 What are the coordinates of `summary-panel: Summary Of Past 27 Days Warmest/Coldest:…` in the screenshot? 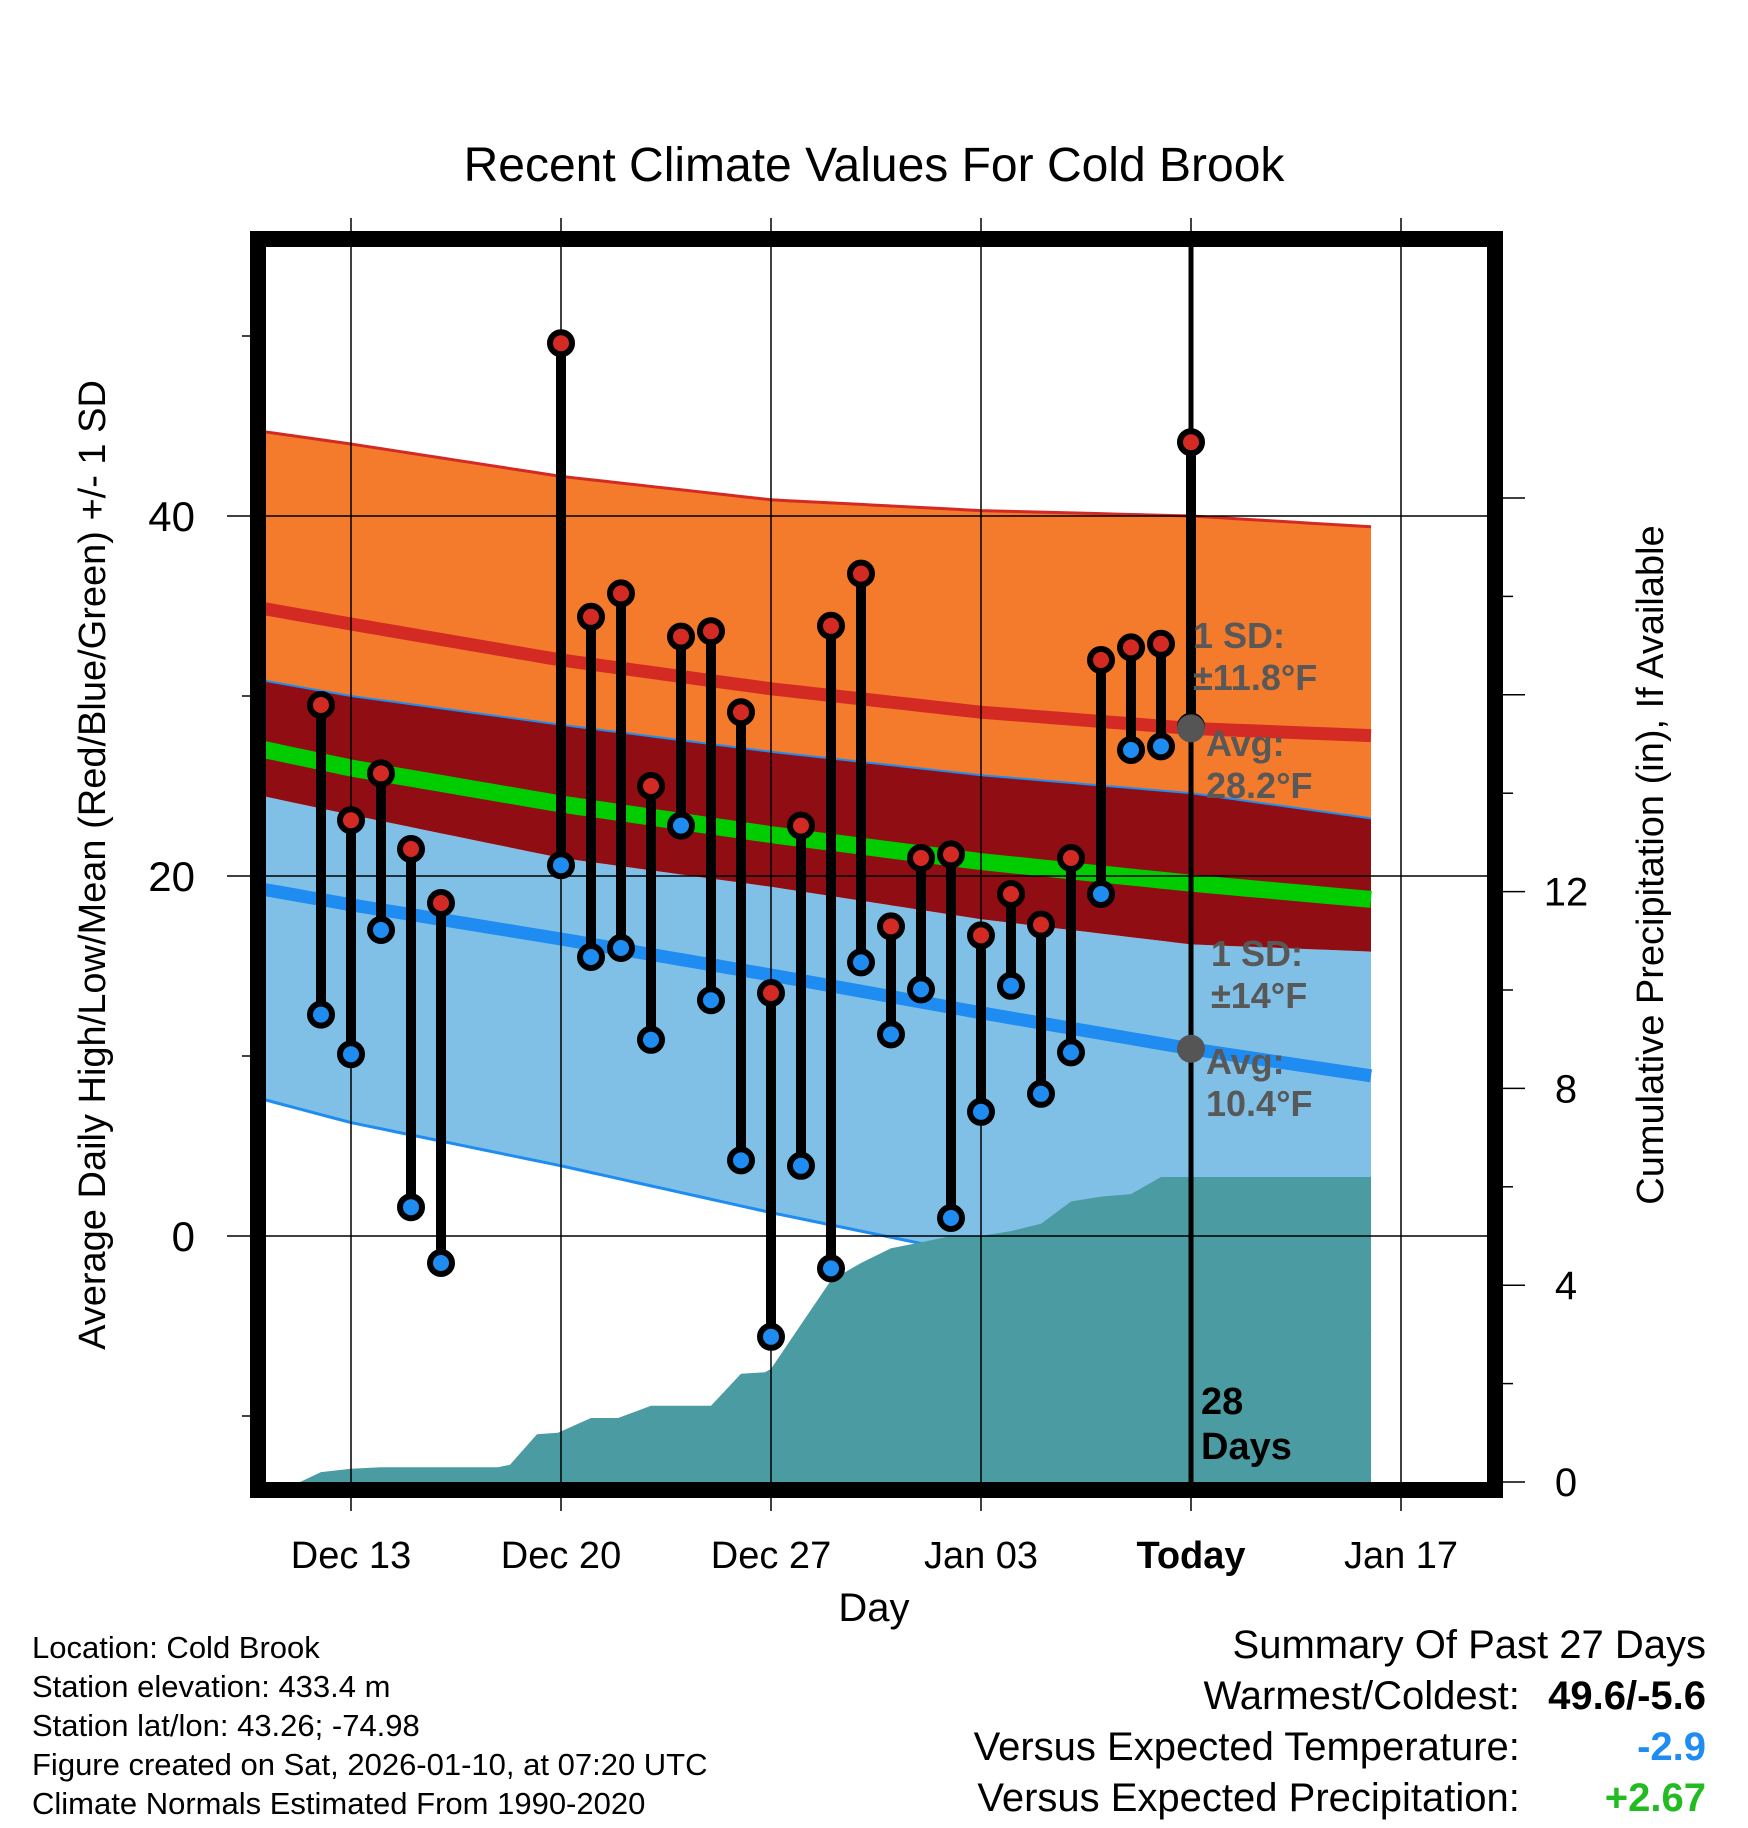 It's located at (1340, 1722).